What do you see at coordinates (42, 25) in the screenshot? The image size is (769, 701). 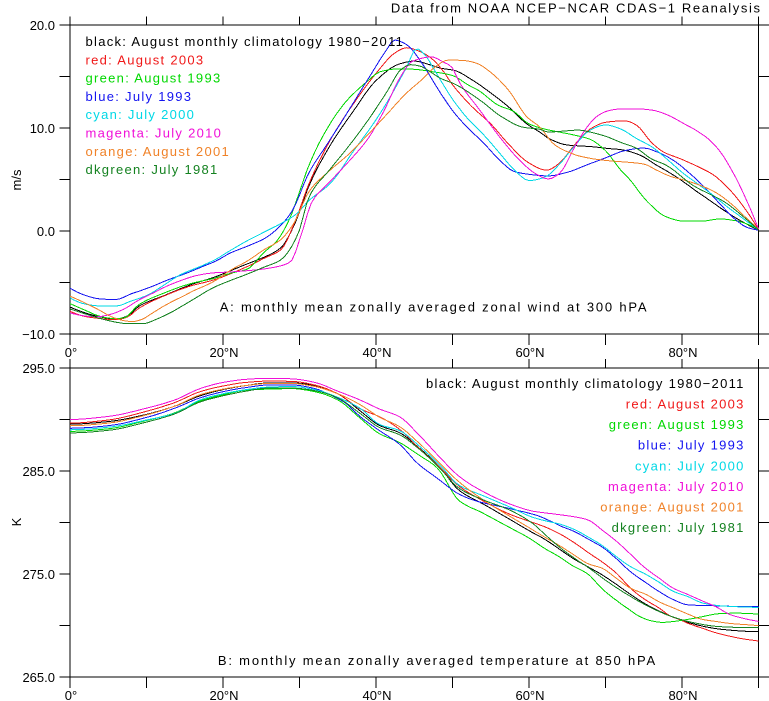 I see `svg-text: 20.0` at bounding box center [42, 25].